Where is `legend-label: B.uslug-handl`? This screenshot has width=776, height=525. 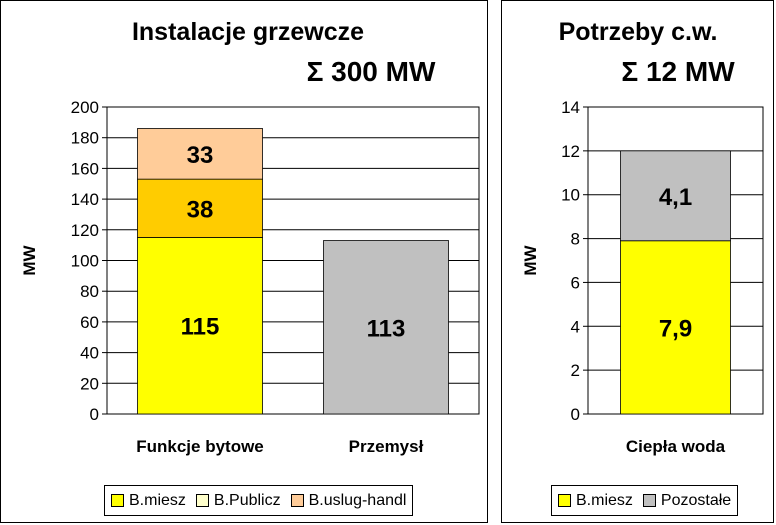 legend-label: B.uslug-handl is located at coordinates (357, 500).